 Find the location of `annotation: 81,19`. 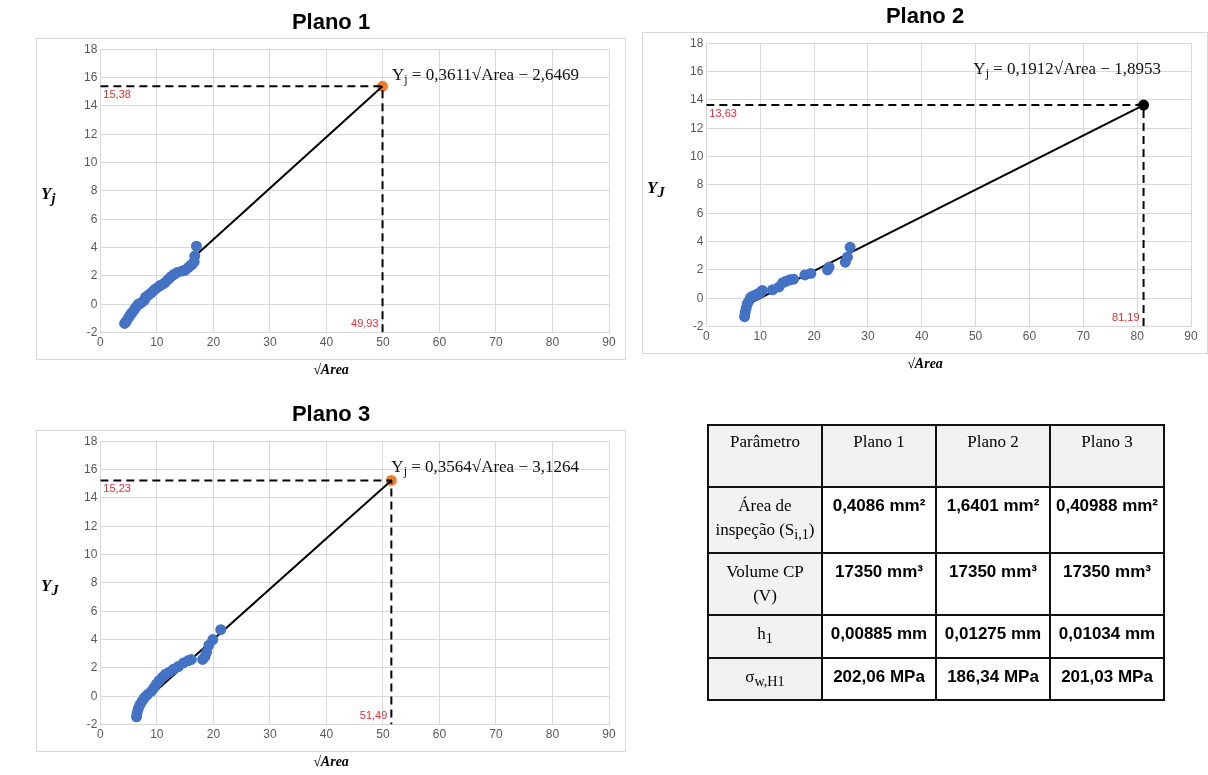

annotation: 81,19 is located at coordinates (1126, 317).